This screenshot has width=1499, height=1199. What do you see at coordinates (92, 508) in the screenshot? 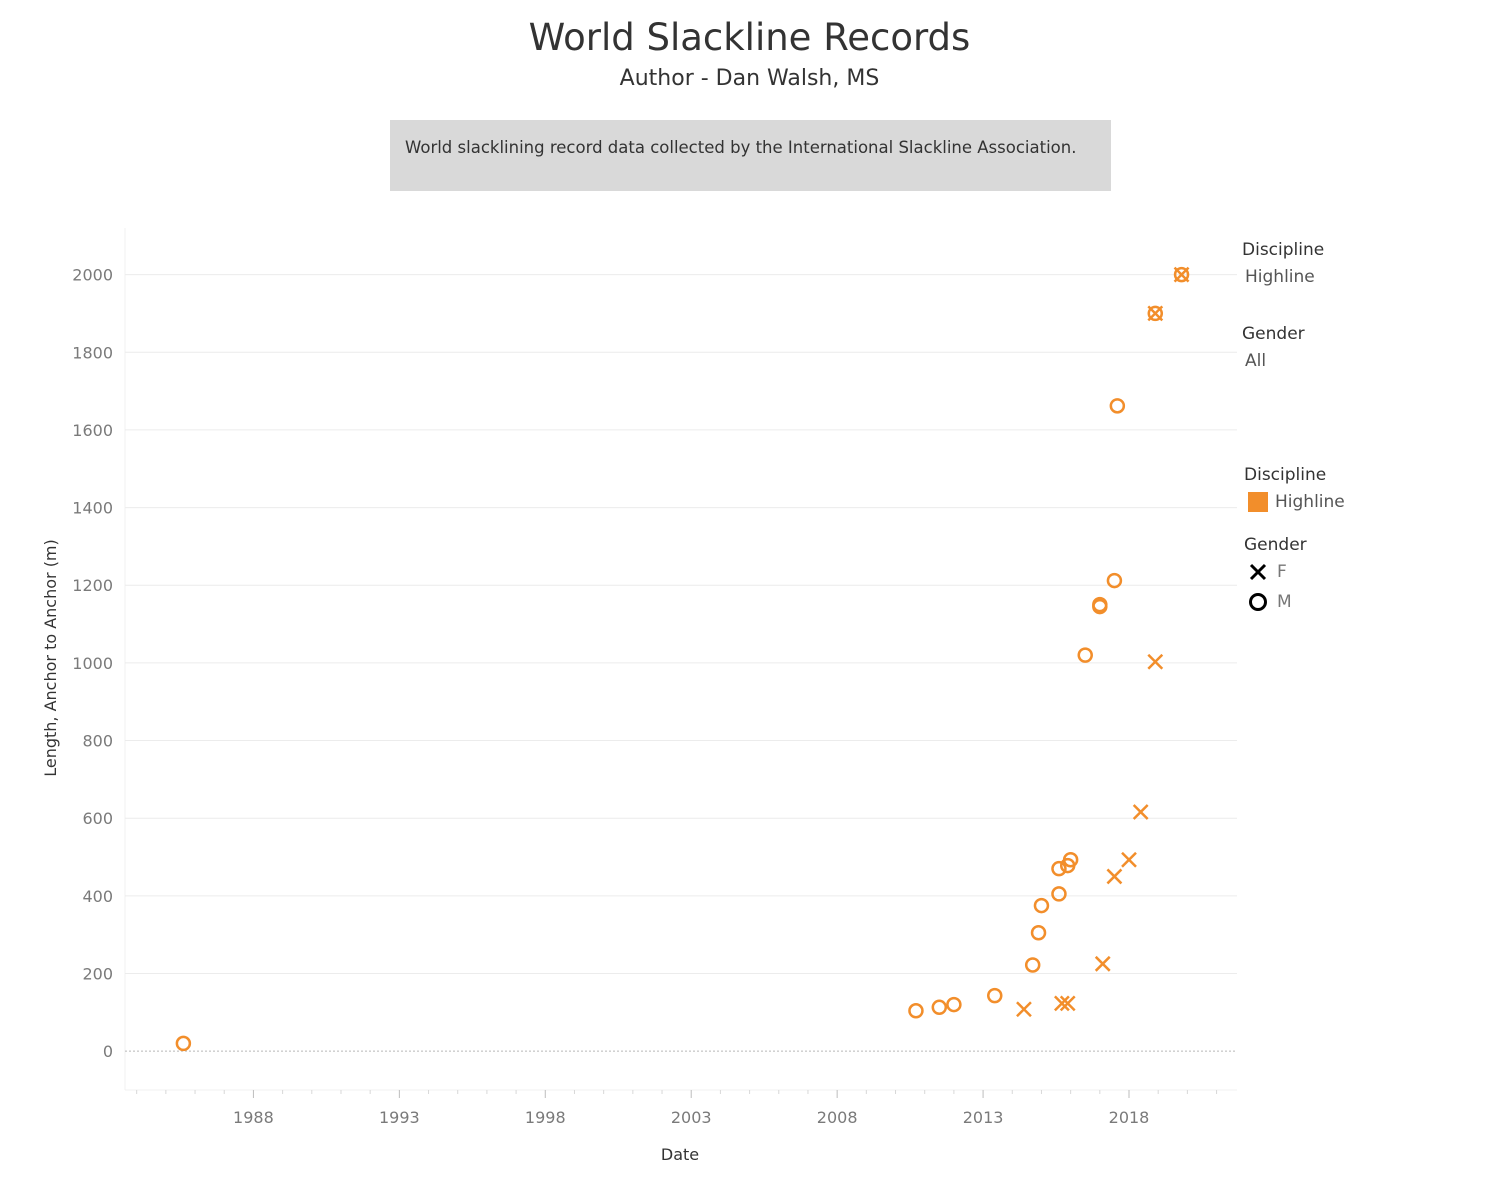
I see `y-tick-label: 1400` at bounding box center [92, 508].